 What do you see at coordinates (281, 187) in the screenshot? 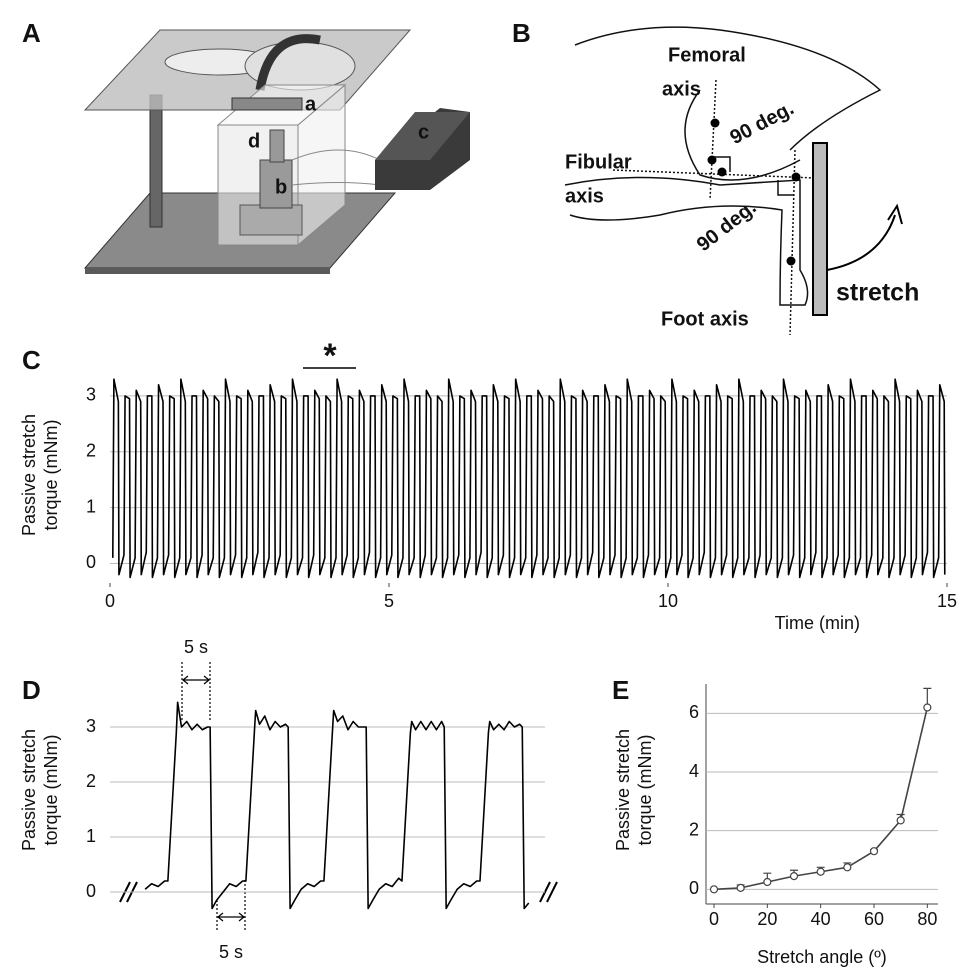
I see `part-label: b` at bounding box center [281, 187].